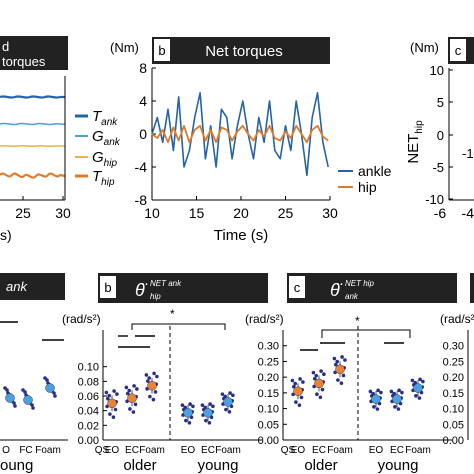  I want to click on panel-c-ylabel: (Nm), so click(424, 47).